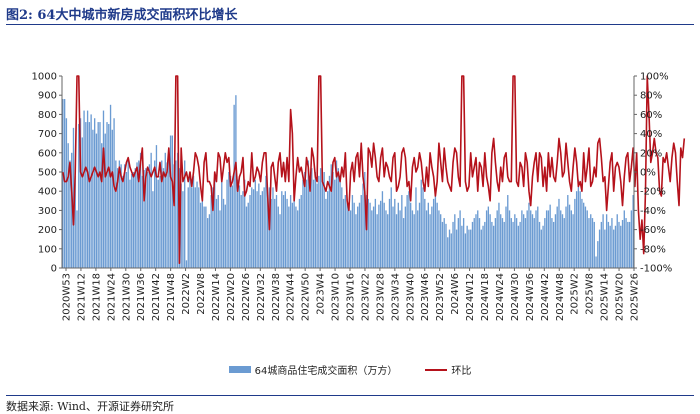 Image resolution: width=700 pixels, height=414 pixels. I want to click on legend-item-line: 环比, so click(448, 369).